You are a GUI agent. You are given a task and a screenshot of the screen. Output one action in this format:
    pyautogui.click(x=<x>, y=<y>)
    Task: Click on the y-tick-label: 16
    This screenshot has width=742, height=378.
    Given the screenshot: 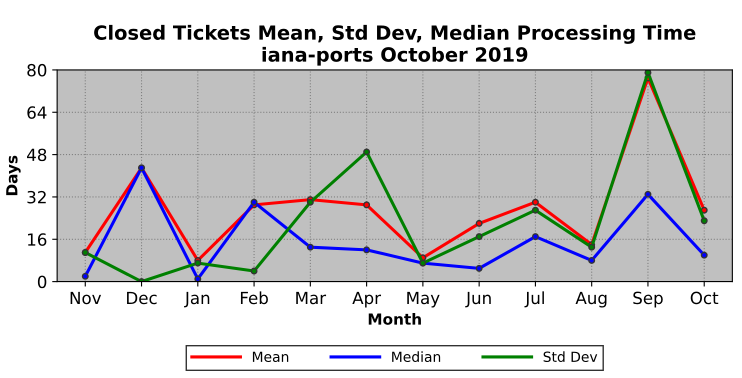 What is the action you would take?
    pyautogui.click(x=37, y=239)
    